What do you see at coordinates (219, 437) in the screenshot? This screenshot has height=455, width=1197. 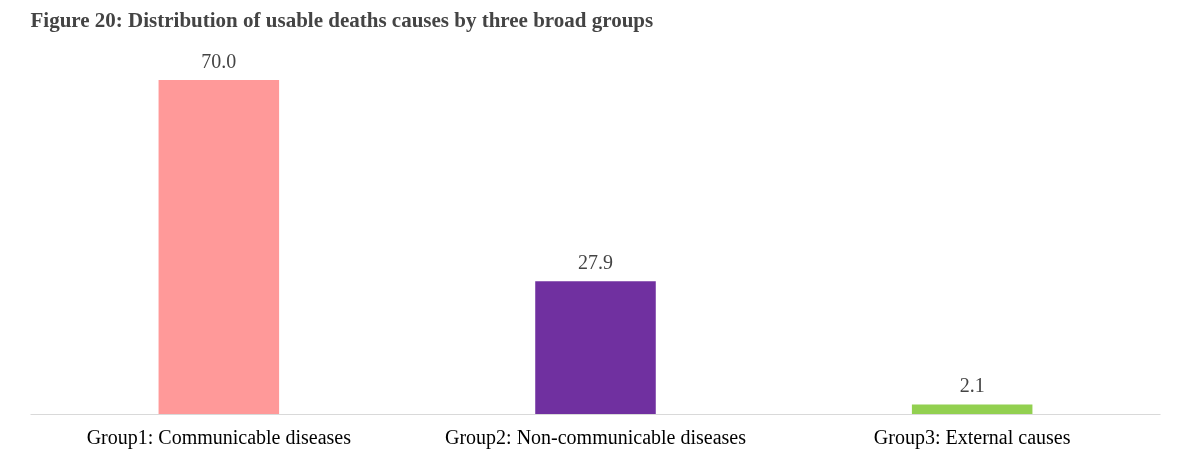 I see `x-tick-label: Group1: Communicable diseases` at bounding box center [219, 437].